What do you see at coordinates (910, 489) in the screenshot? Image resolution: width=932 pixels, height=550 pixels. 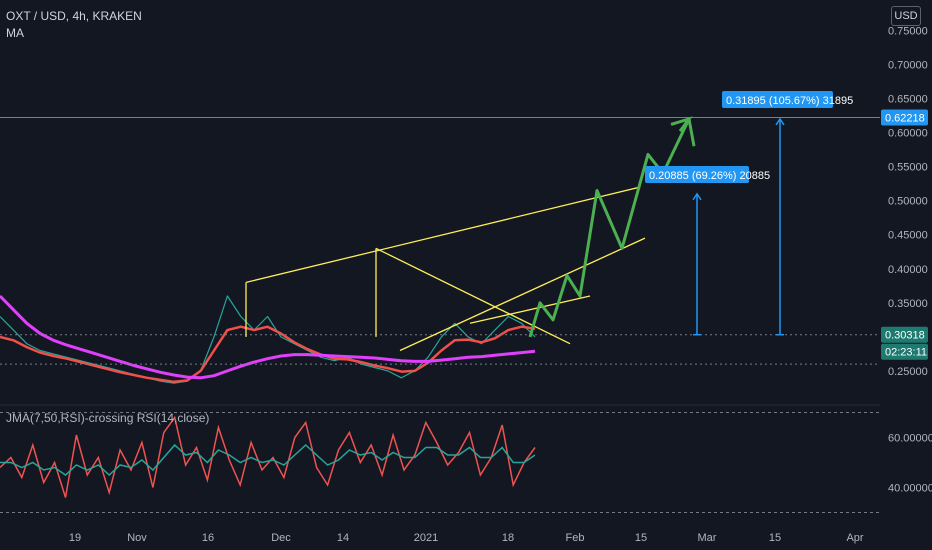 I see `rsi-axis-tick: 40.00000` at bounding box center [910, 489].